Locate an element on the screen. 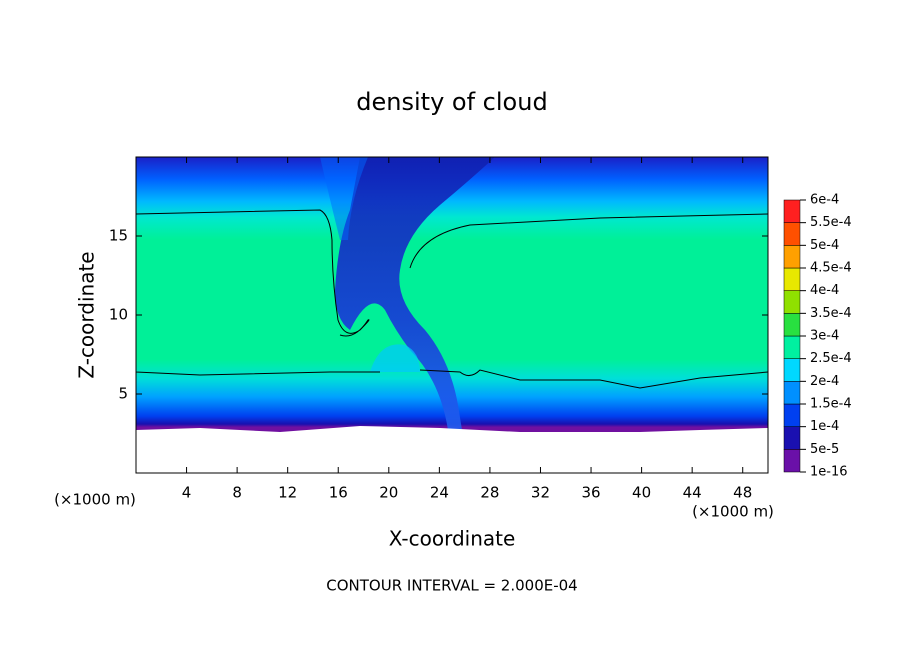  y-tick-label: 15 is located at coordinates (118, 236).